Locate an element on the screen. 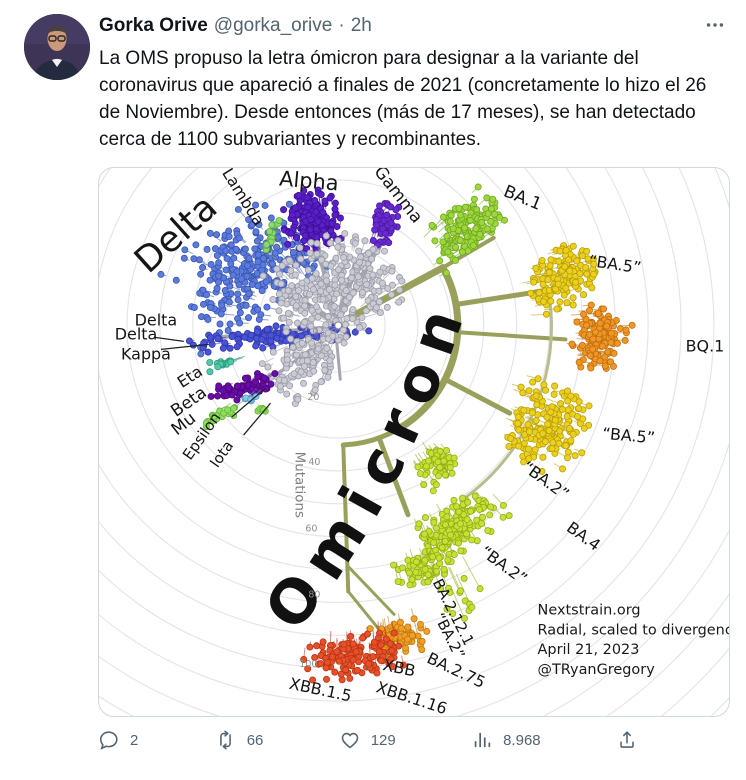  mutation-axis-ticks: 0 20 40 60 80 100 is located at coordinates (309, 498).